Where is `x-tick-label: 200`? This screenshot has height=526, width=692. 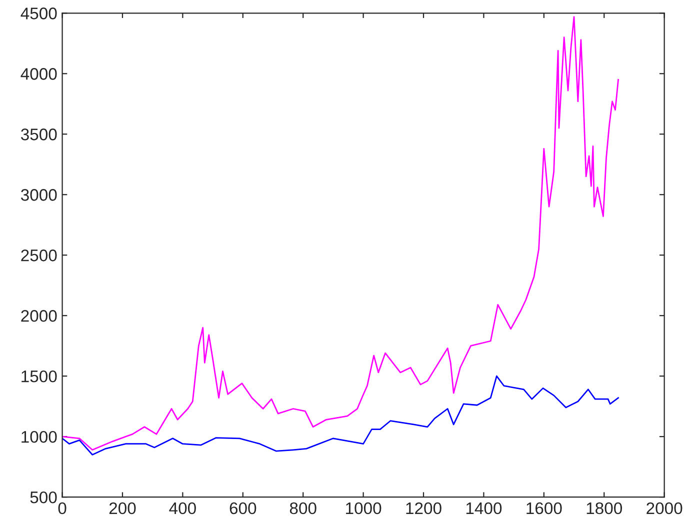 x-tick-label: 200 is located at coordinates (122, 508).